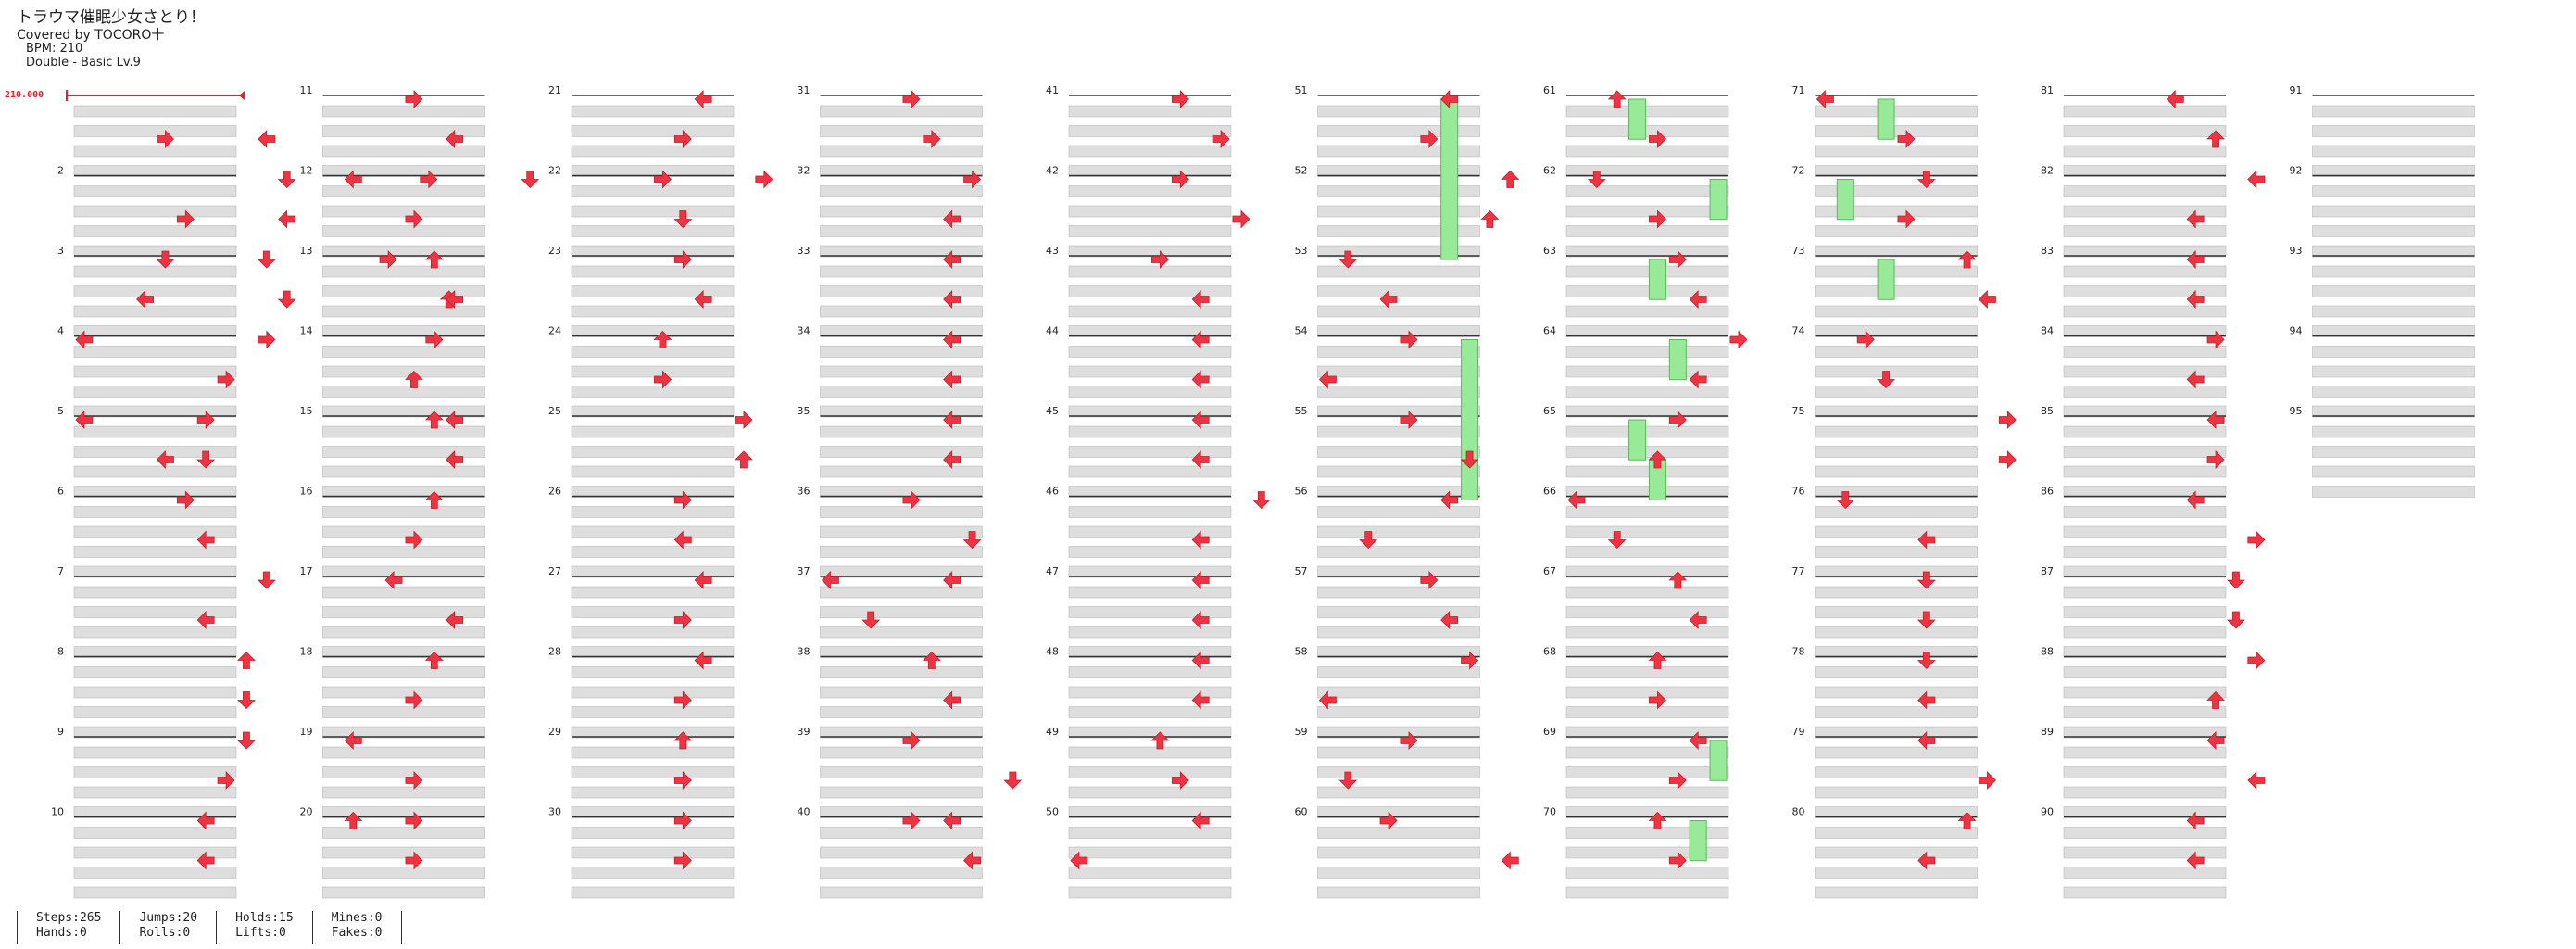  I want to click on measure-number: 85, so click(2047, 411).